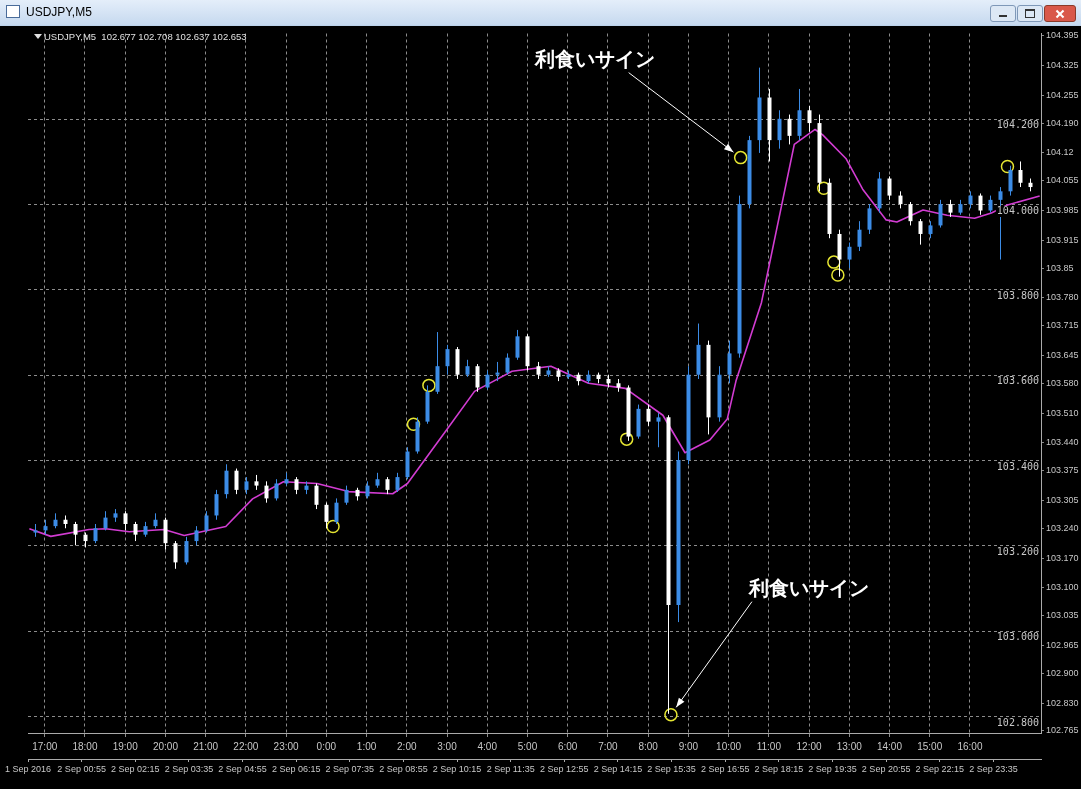 The height and width of the screenshot is (789, 1081). What do you see at coordinates (189, 768) in the screenshot?
I see `x-tick-label: 2 Sep 03:35` at bounding box center [189, 768].